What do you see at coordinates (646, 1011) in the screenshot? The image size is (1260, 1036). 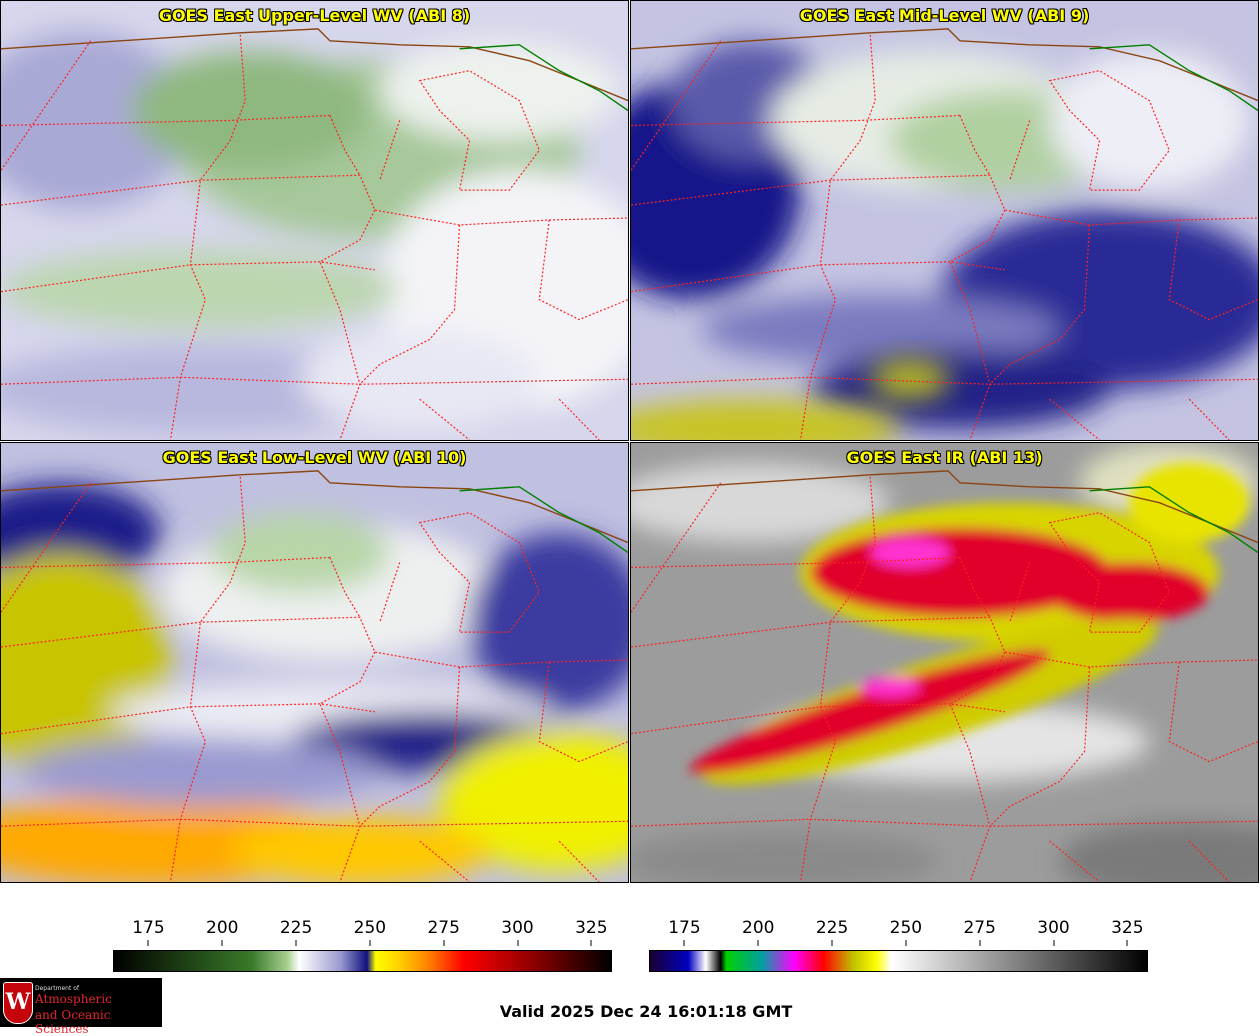 I see `valid-time: Valid 2025 Dec 24 16:01:18 GMT` at bounding box center [646, 1011].